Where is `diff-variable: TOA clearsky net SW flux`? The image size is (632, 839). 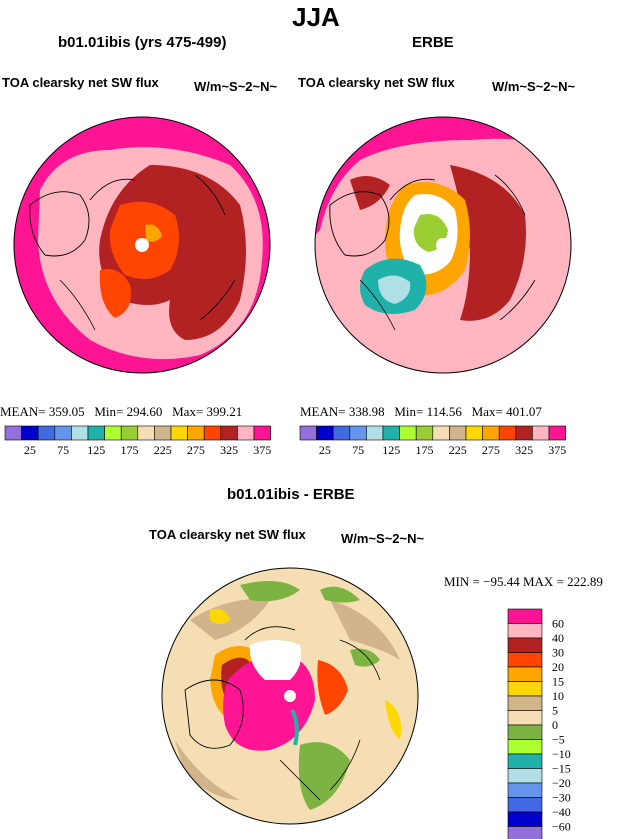 diff-variable: TOA clearsky net SW flux is located at coordinates (227, 534).